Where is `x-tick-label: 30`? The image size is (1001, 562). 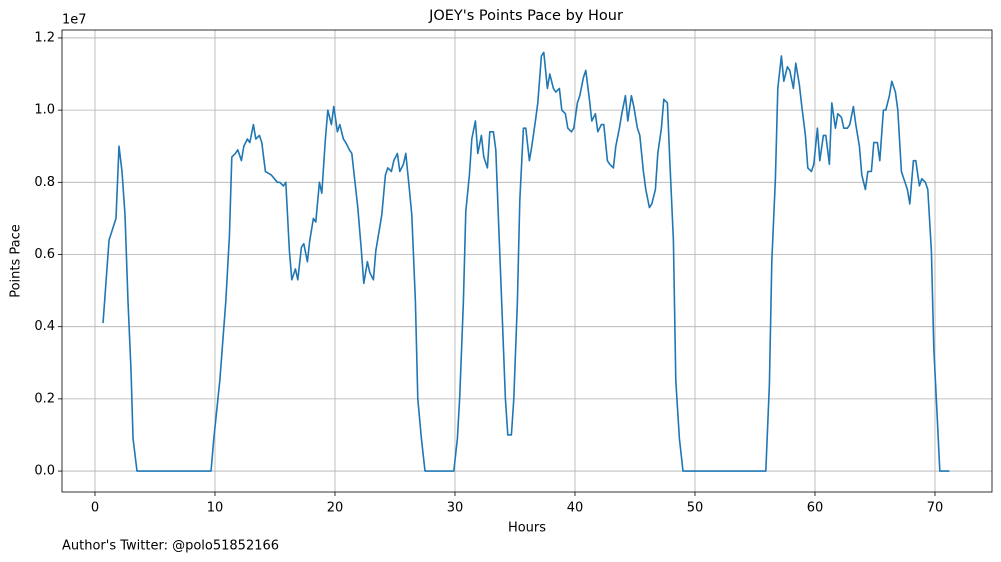 x-tick-label: 30 is located at coordinates (455, 508).